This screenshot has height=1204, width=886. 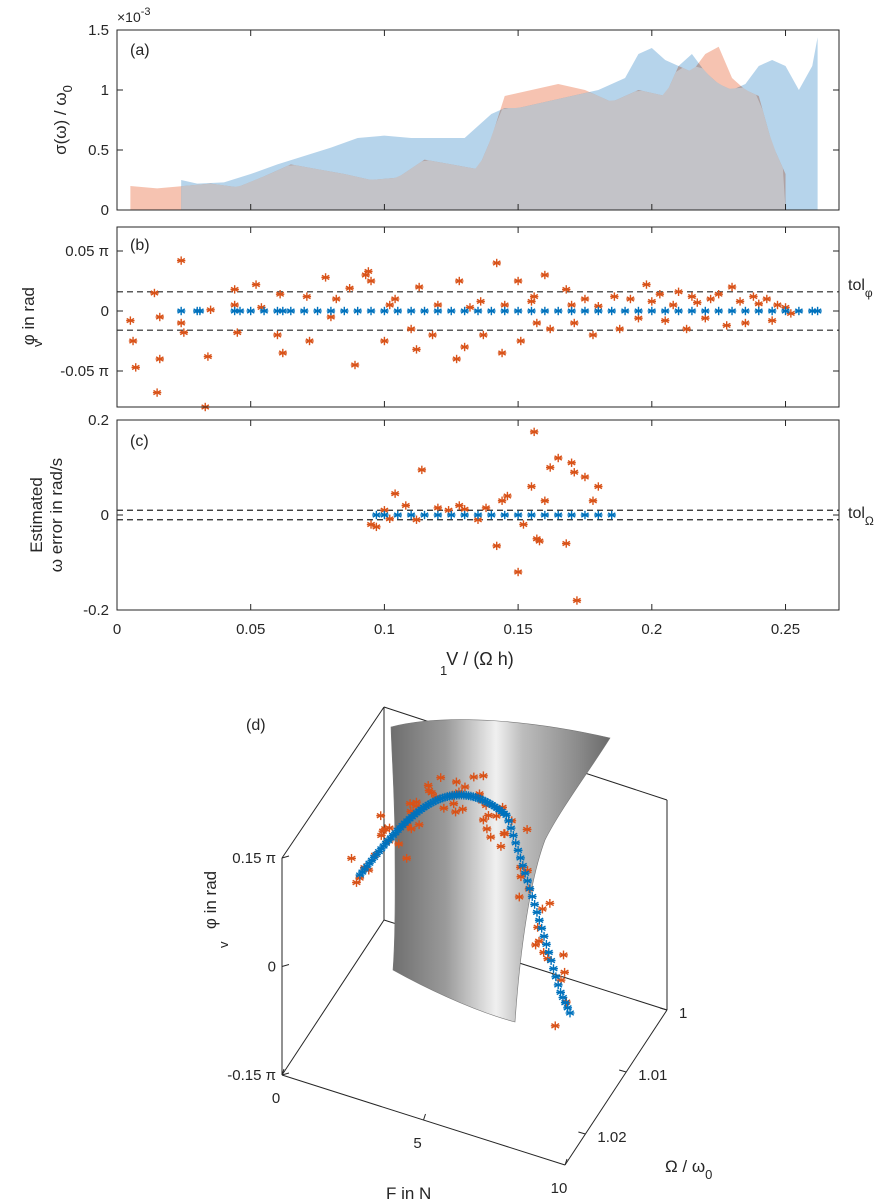 I want to click on y-tick-label: 0.2, so click(x=98, y=420).